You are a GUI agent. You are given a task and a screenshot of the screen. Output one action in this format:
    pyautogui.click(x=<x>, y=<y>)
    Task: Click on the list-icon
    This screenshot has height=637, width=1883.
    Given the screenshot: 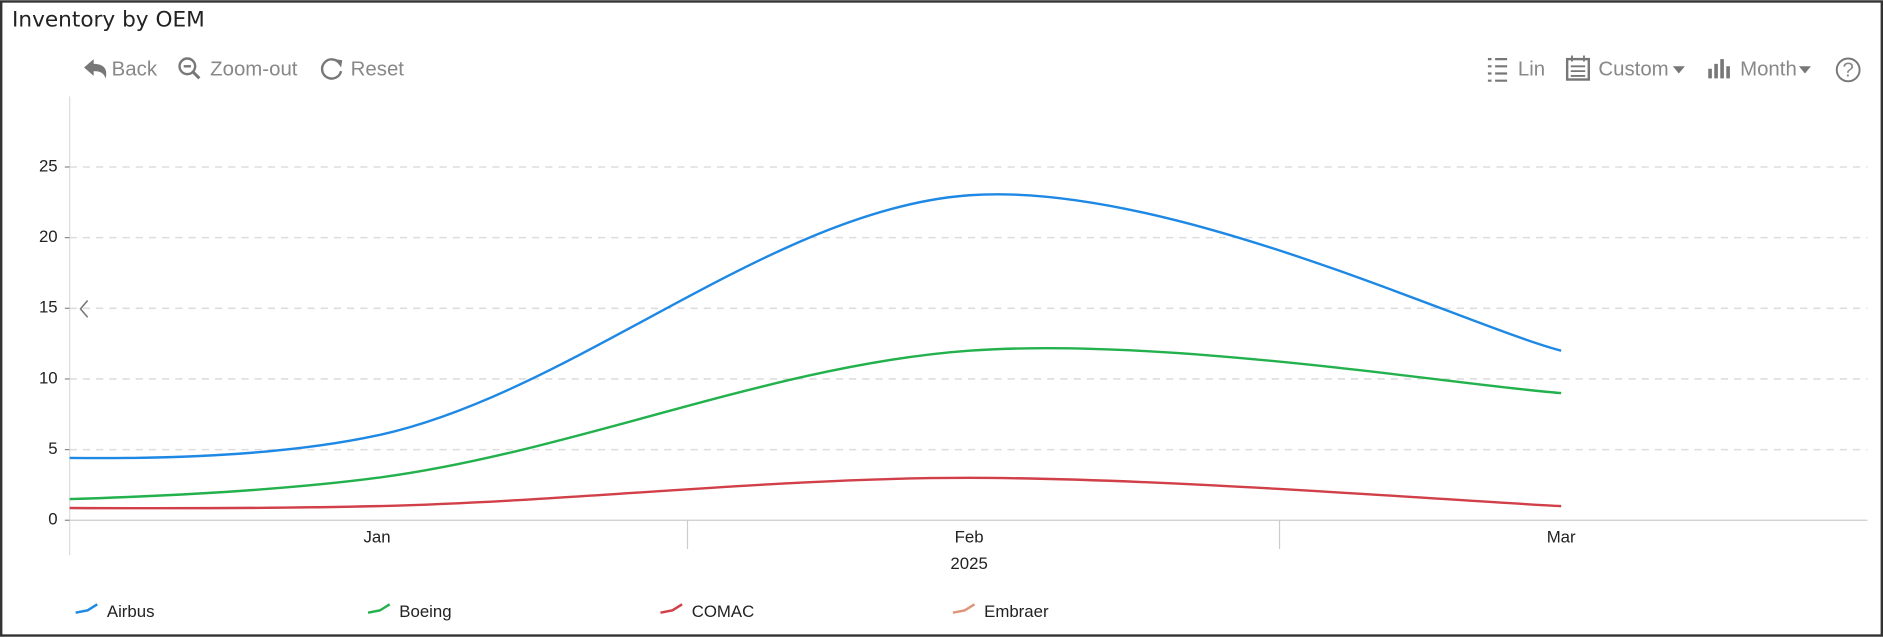 What is the action you would take?
    pyautogui.click(x=1497, y=70)
    